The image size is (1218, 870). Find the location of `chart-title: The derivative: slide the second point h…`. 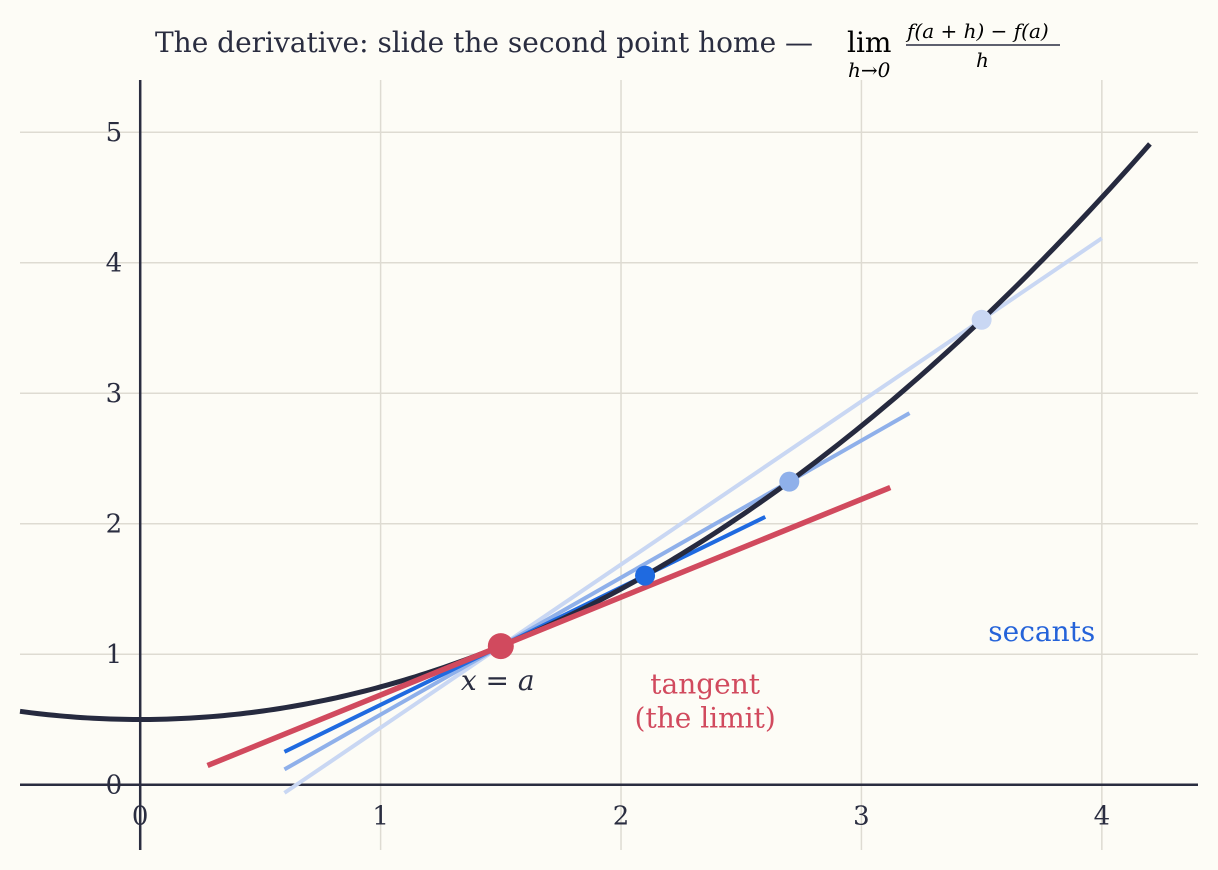

chart-title: The derivative: slide the second point h… is located at coordinates (484, 42).